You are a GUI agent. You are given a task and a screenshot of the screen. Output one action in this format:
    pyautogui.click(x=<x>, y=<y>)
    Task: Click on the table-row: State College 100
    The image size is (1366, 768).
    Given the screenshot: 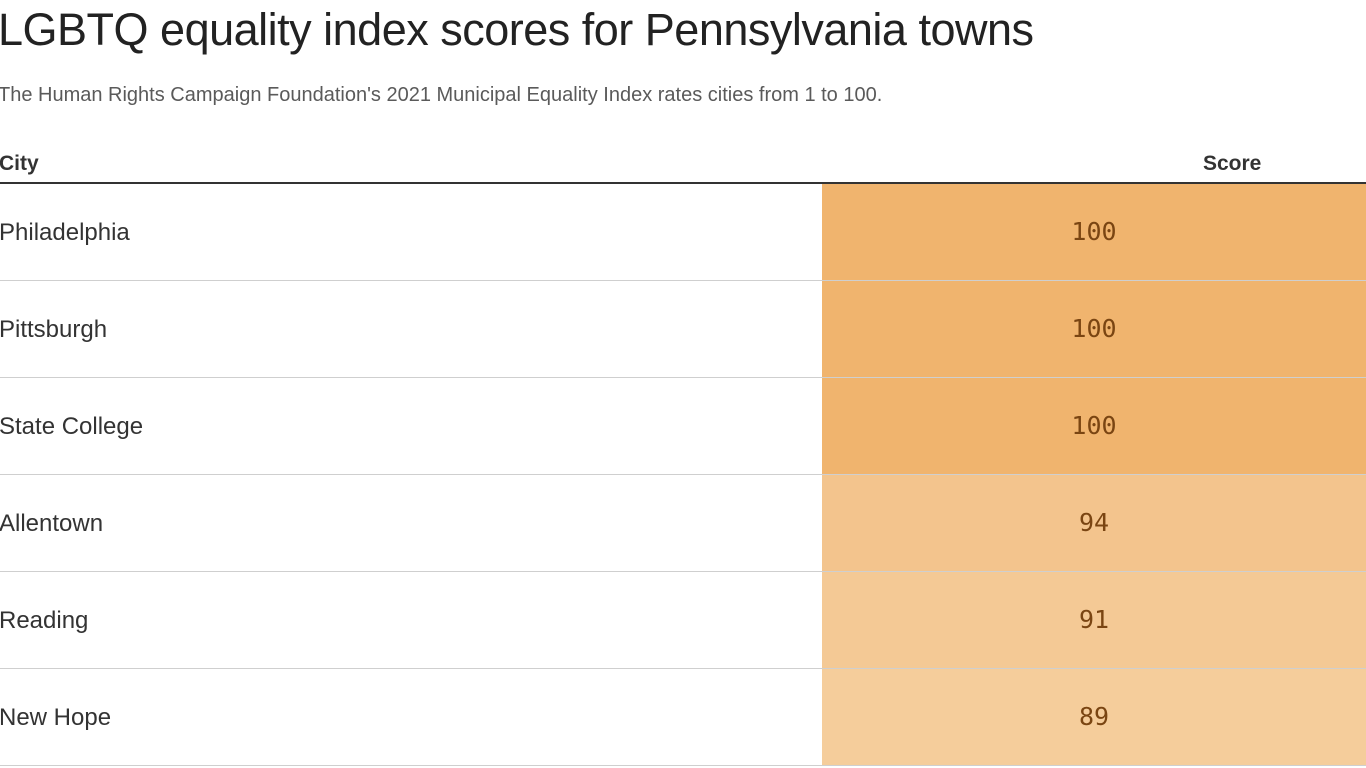 What is the action you would take?
    pyautogui.click(x=683, y=426)
    